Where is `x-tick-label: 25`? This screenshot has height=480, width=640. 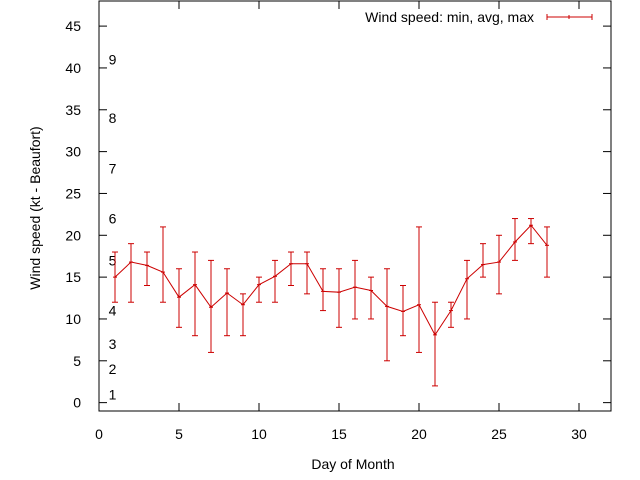
x-tick-label: 25 is located at coordinates (499, 434).